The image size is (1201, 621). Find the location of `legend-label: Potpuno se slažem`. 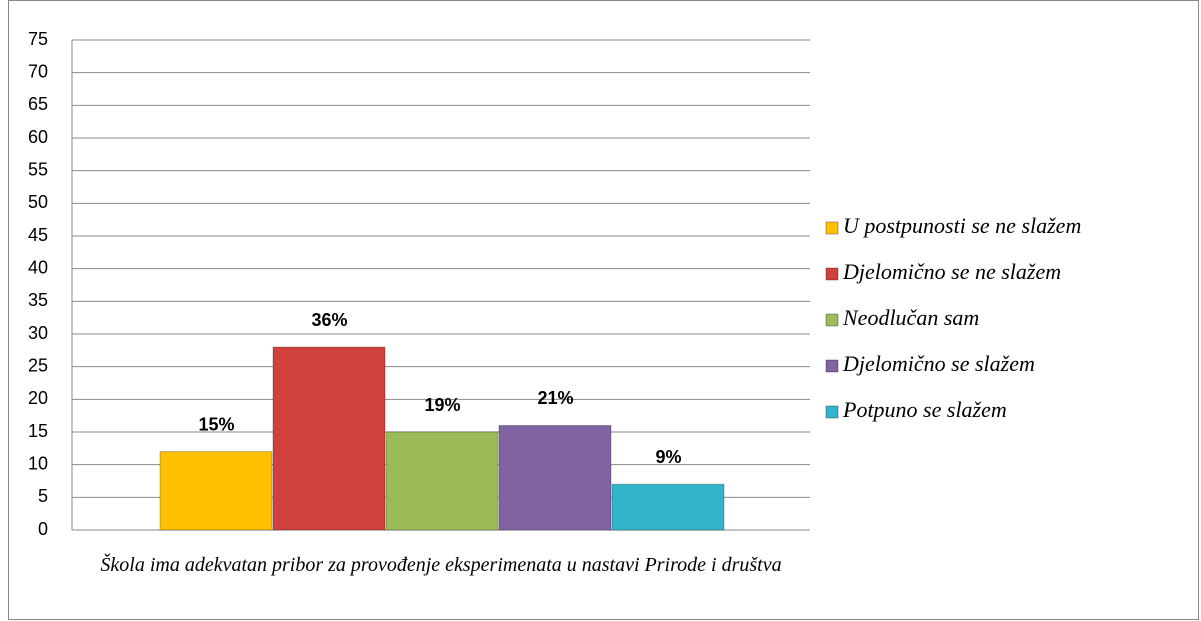

legend-label: Potpuno se slažem is located at coordinates (924, 409).